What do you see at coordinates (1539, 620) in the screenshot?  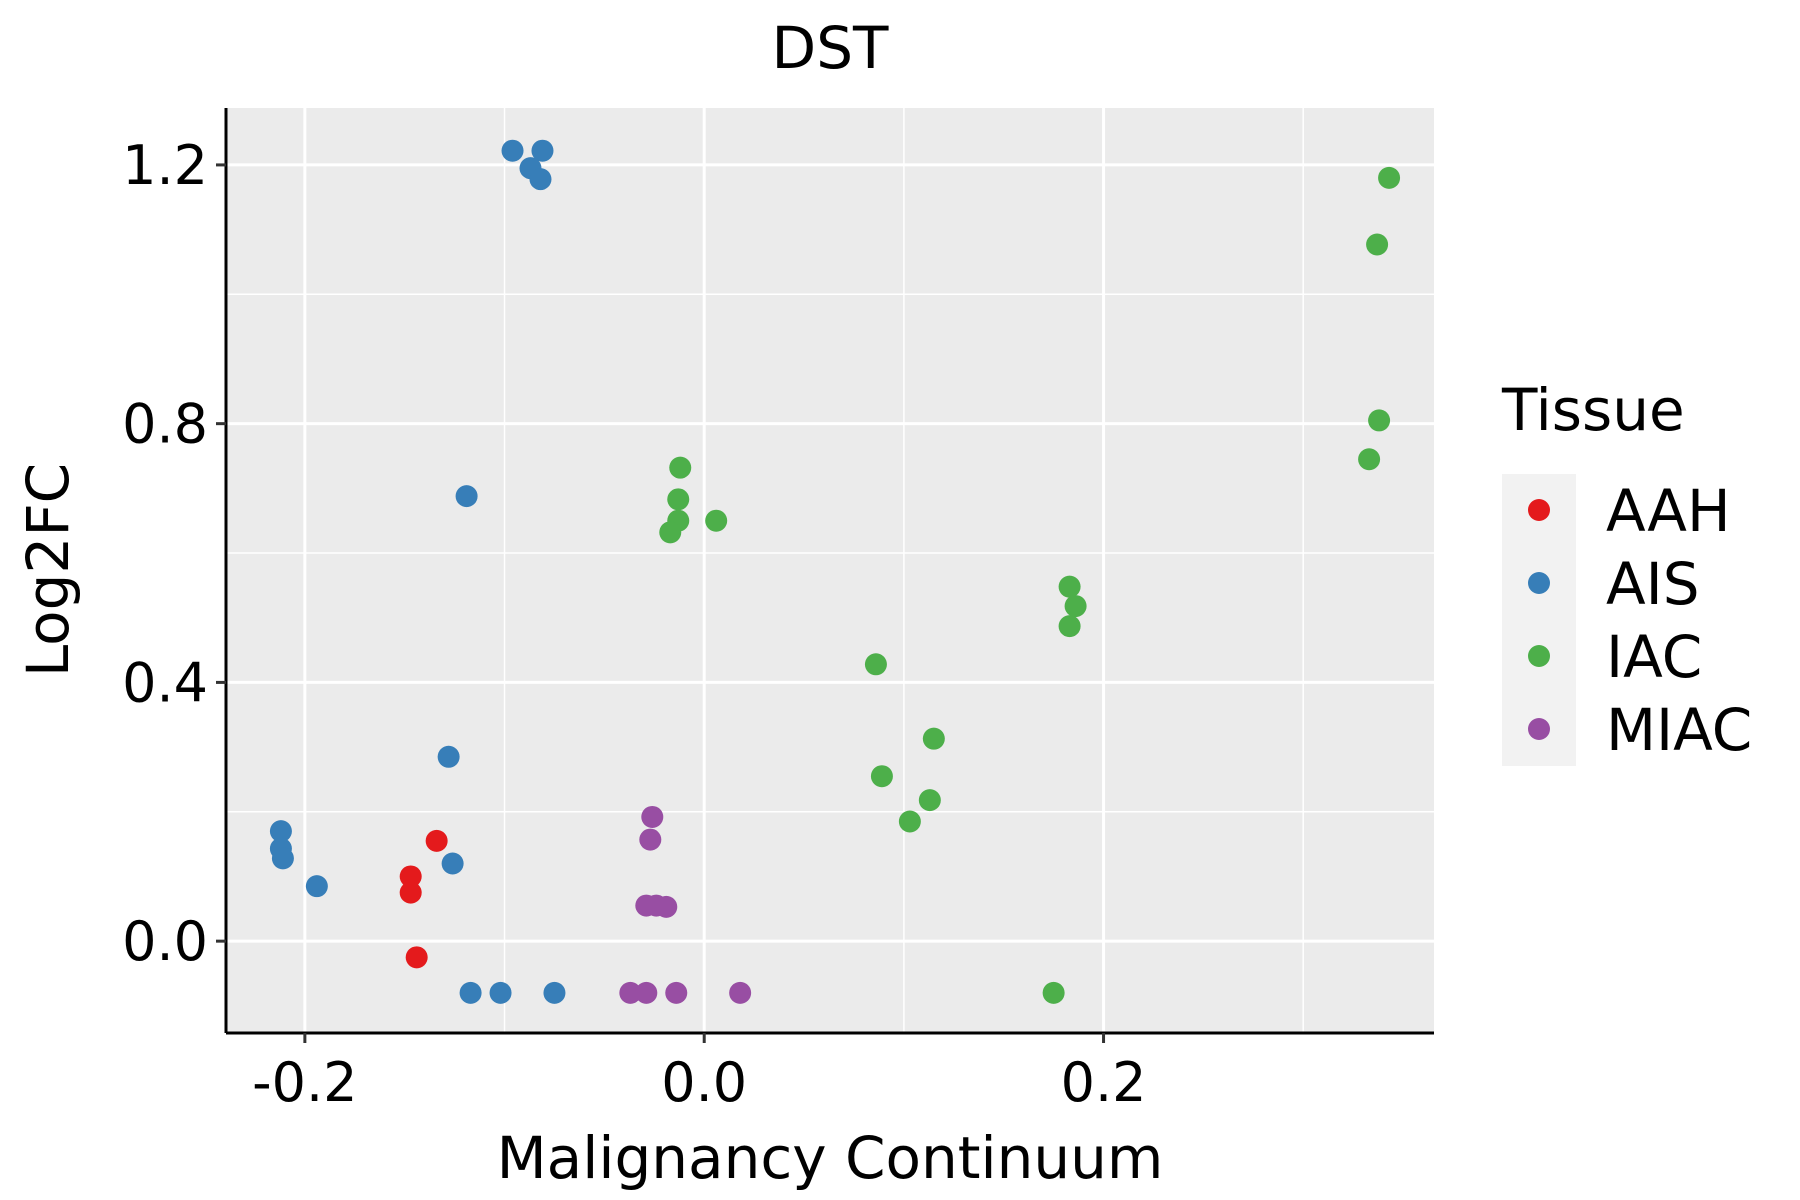 I see `legend-key-panel` at bounding box center [1539, 620].